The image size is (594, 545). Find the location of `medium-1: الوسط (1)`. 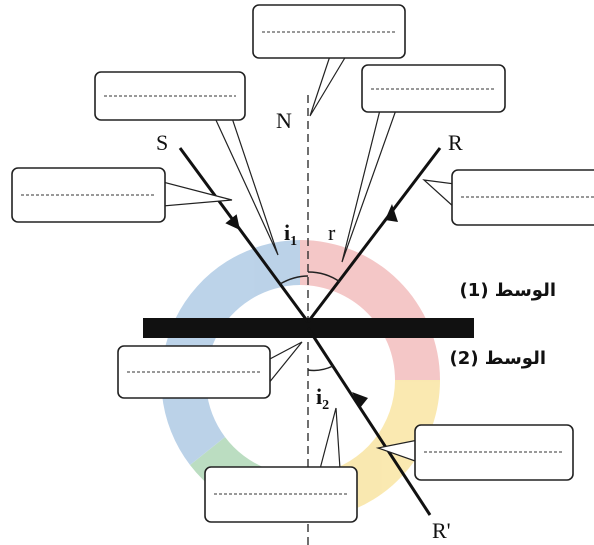

medium-1: الوسط (1) is located at coordinates (508, 290).